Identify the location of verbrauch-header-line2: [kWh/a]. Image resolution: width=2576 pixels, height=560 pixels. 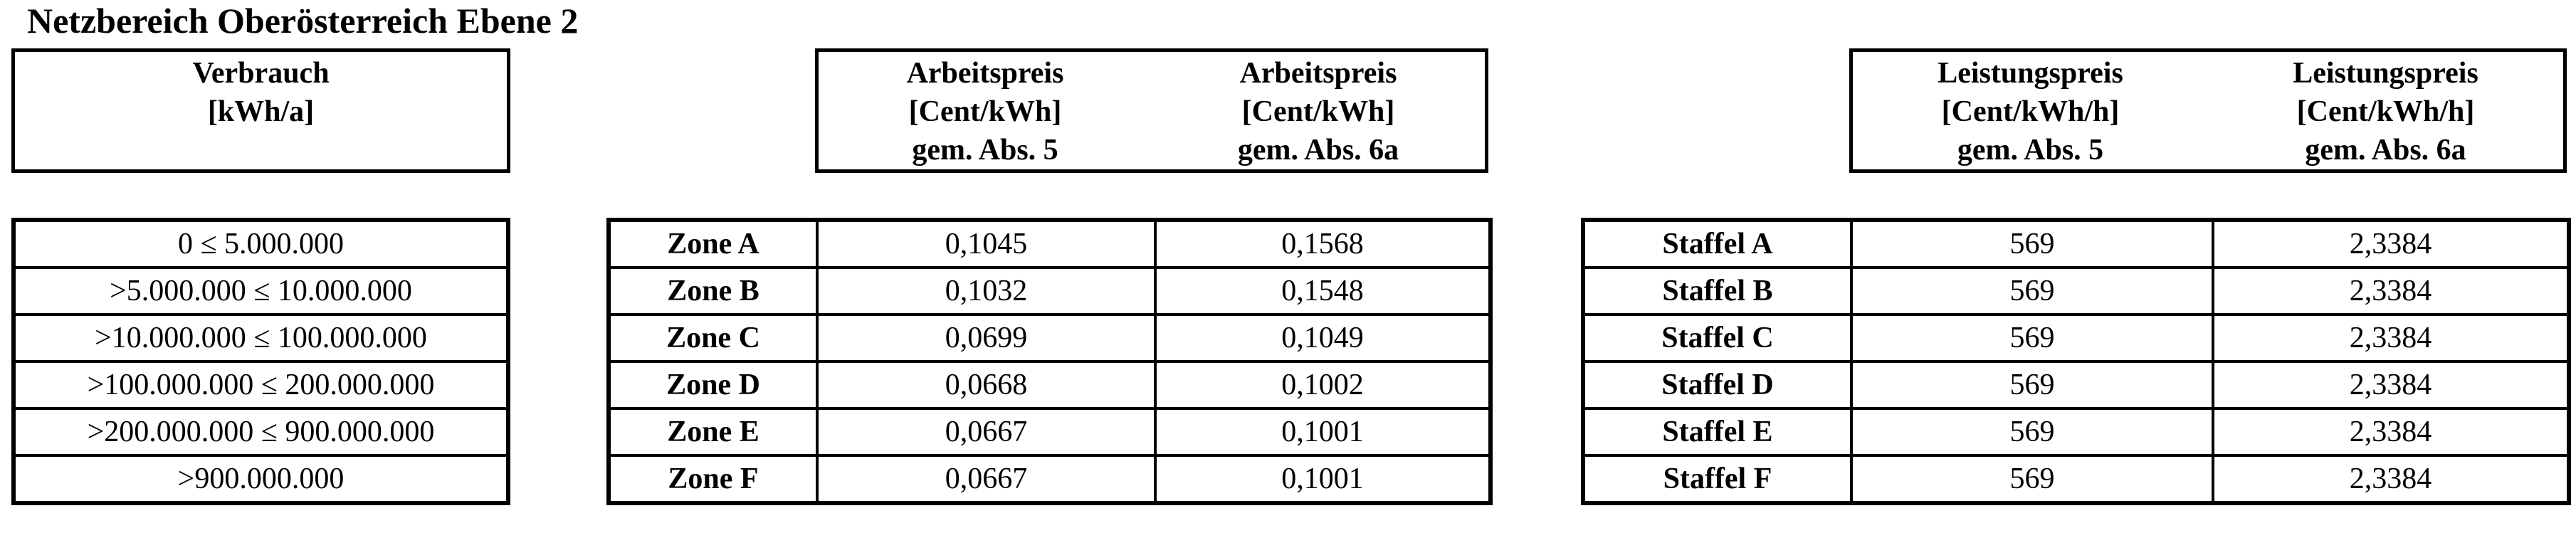
(261, 111).